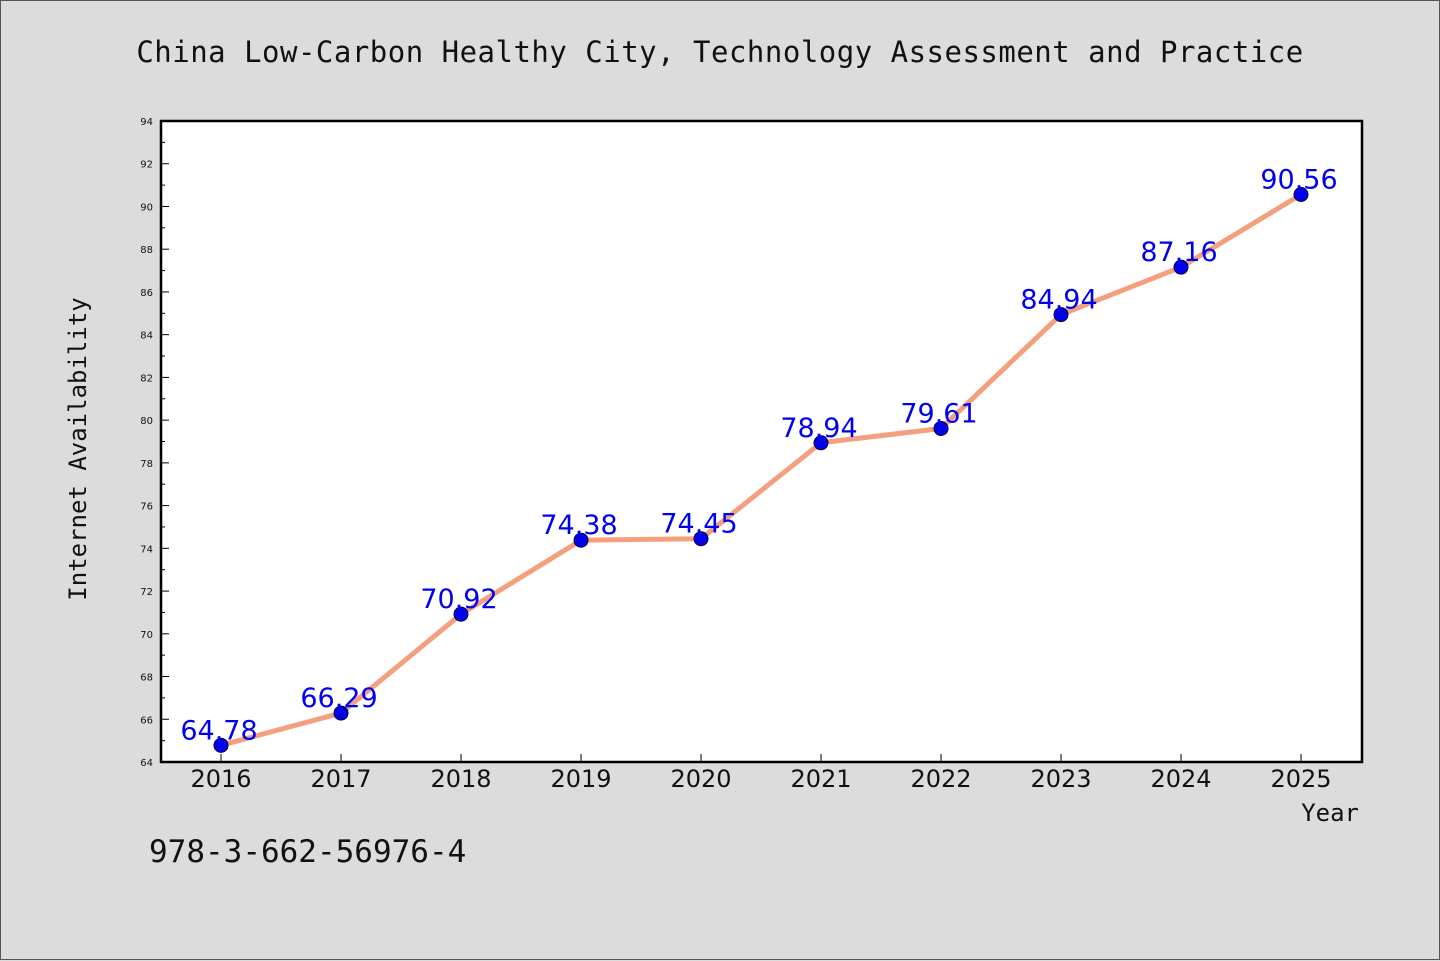 Image resolution: width=1440 pixels, height=961 pixels. I want to click on y-tick-label: 92, so click(146, 165).